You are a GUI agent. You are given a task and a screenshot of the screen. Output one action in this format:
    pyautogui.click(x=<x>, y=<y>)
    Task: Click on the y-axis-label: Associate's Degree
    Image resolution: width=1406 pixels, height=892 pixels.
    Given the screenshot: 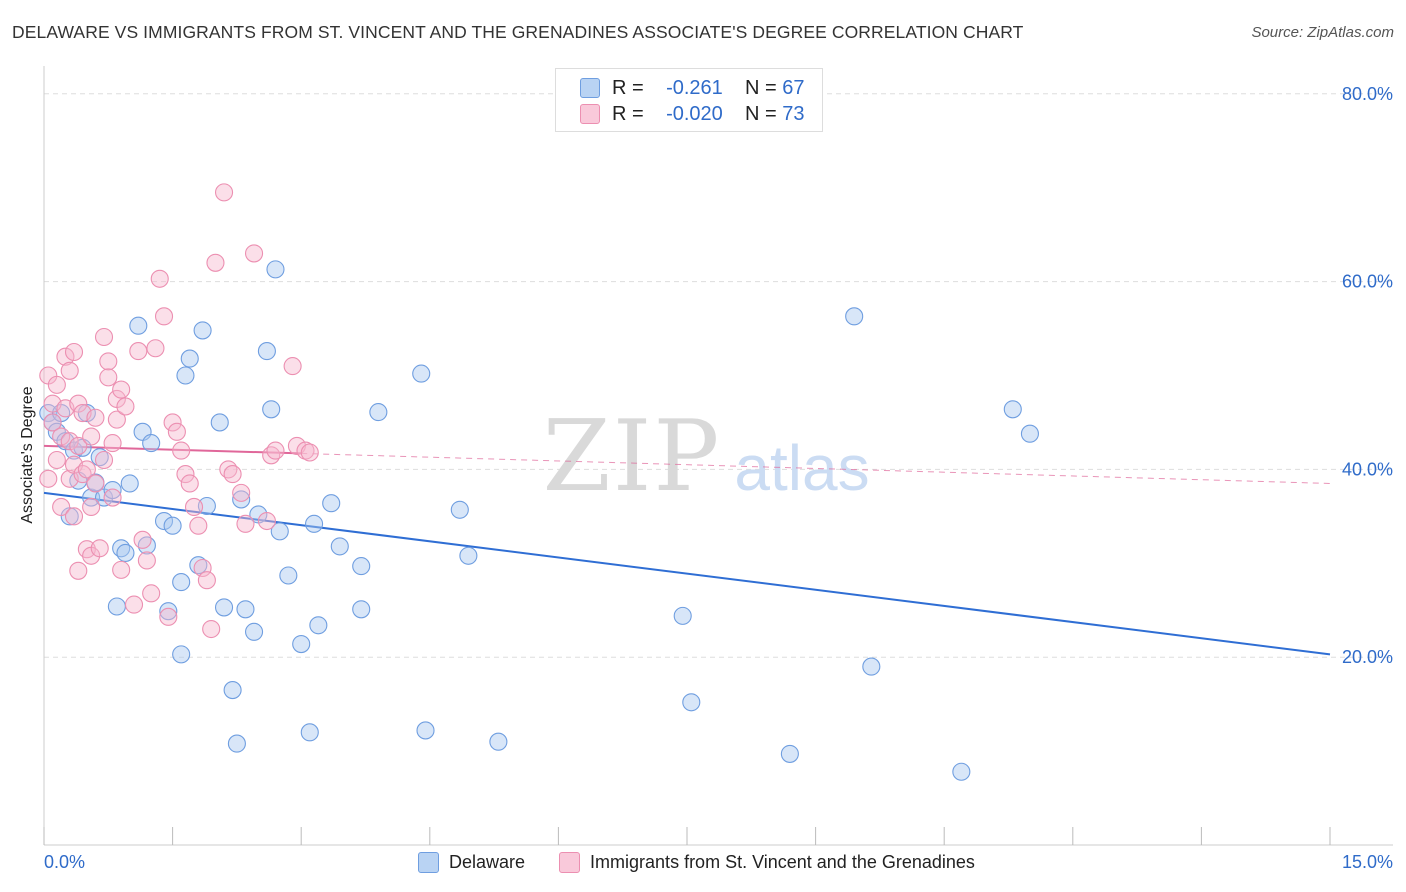 What is the action you would take?
    pyautogui.click(x=27, y=455)
    